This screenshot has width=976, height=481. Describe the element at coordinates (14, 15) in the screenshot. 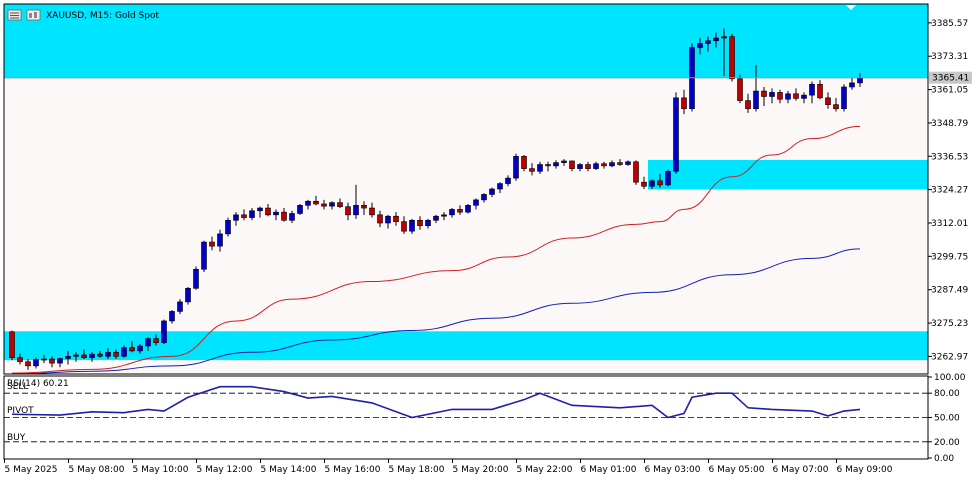

I see `bars-menu-icon` at that location.